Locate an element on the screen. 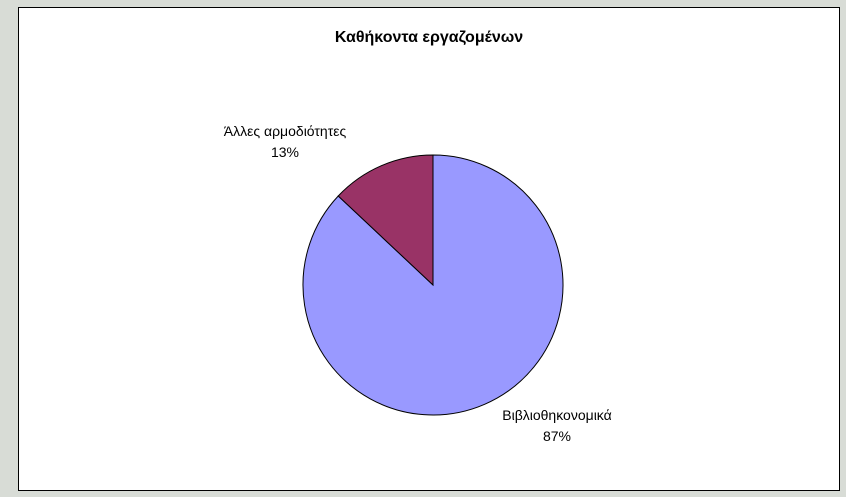  slice-label-percent-1: 87% is located at coordinates (557, 436).